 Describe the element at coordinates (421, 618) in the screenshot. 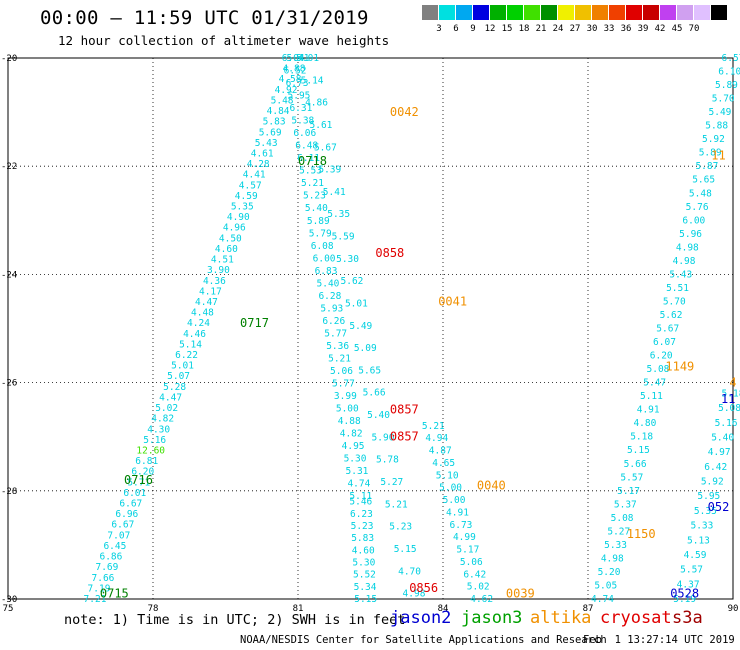

I see `legend-jason2: jason2` at that location.